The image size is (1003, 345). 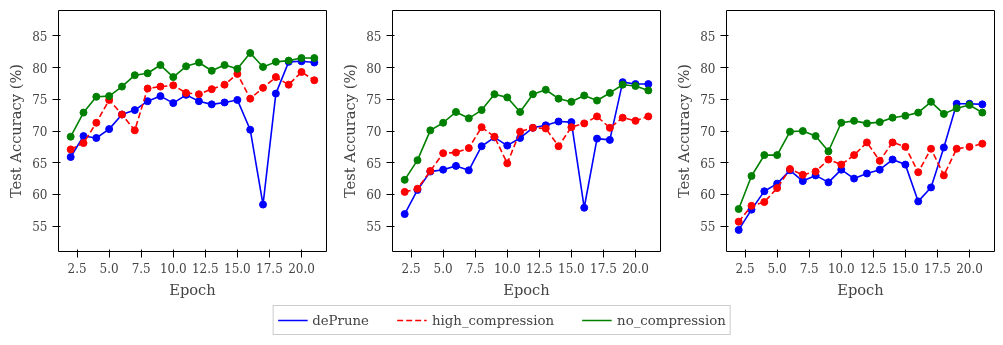 What do you see at coordinates (493, 320) in the screenshot?
I see `legend-label: high_compression` at bounding box center [493, 320].